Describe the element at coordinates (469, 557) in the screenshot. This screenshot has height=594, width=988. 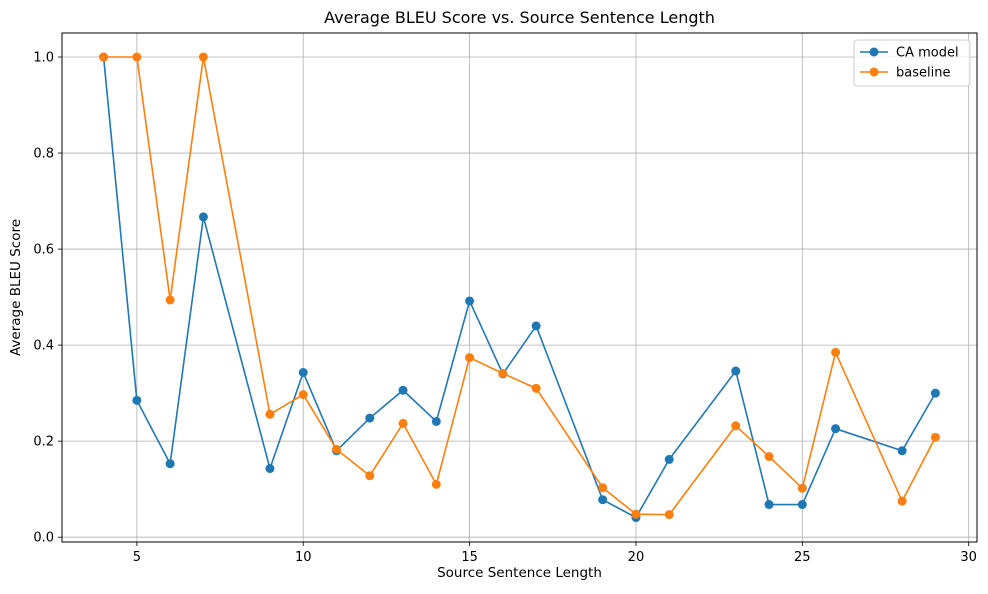
I see `x-tick-label: 15` at that location.